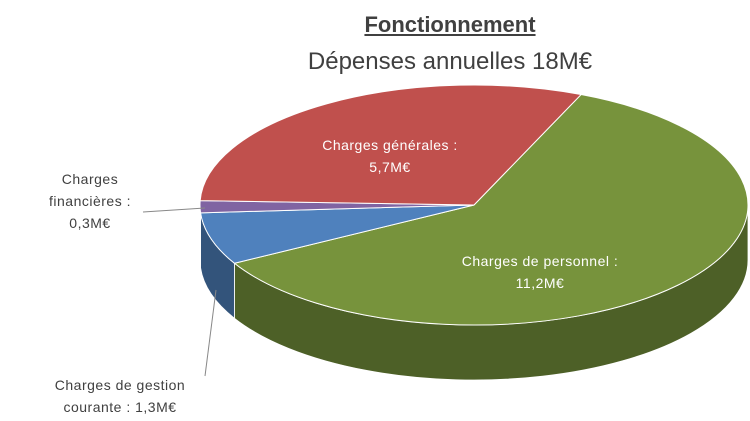 The image size is (750, 421). Describe the element at coordinates (450, 24) in the screenshot. I see `chart-title: Fonctionnement` at that location.